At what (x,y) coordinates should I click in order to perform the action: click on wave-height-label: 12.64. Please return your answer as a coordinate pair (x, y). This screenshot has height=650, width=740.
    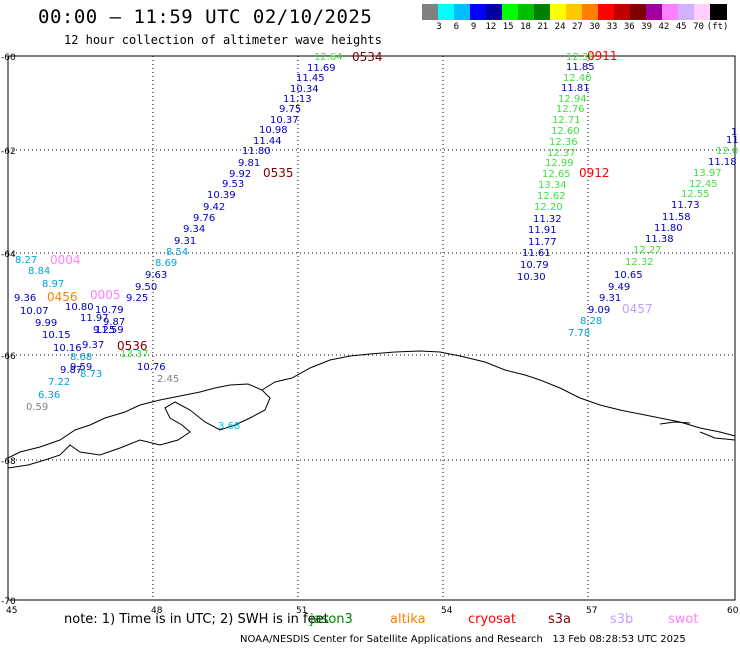
    Looking at the image, I should click on (328, 57).